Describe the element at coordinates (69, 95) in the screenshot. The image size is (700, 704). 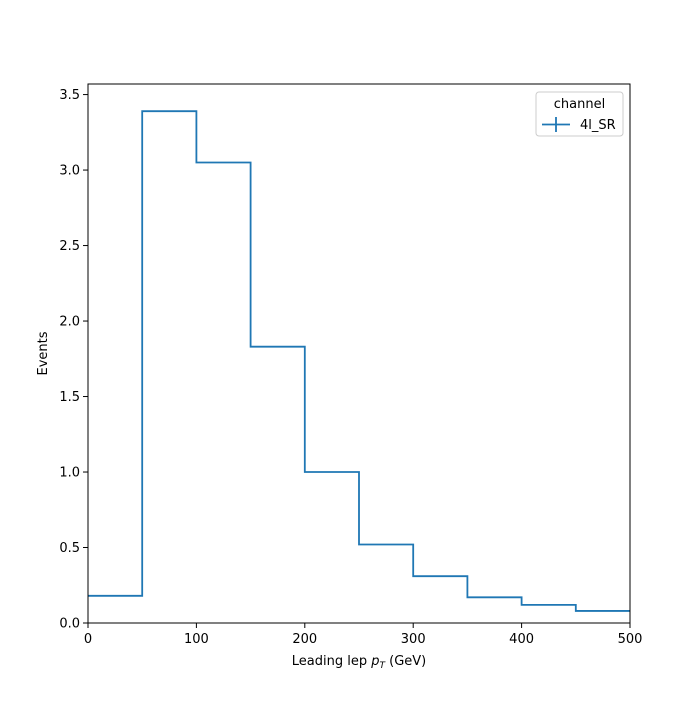
I see `y-tick-label: 3.5` at that location.